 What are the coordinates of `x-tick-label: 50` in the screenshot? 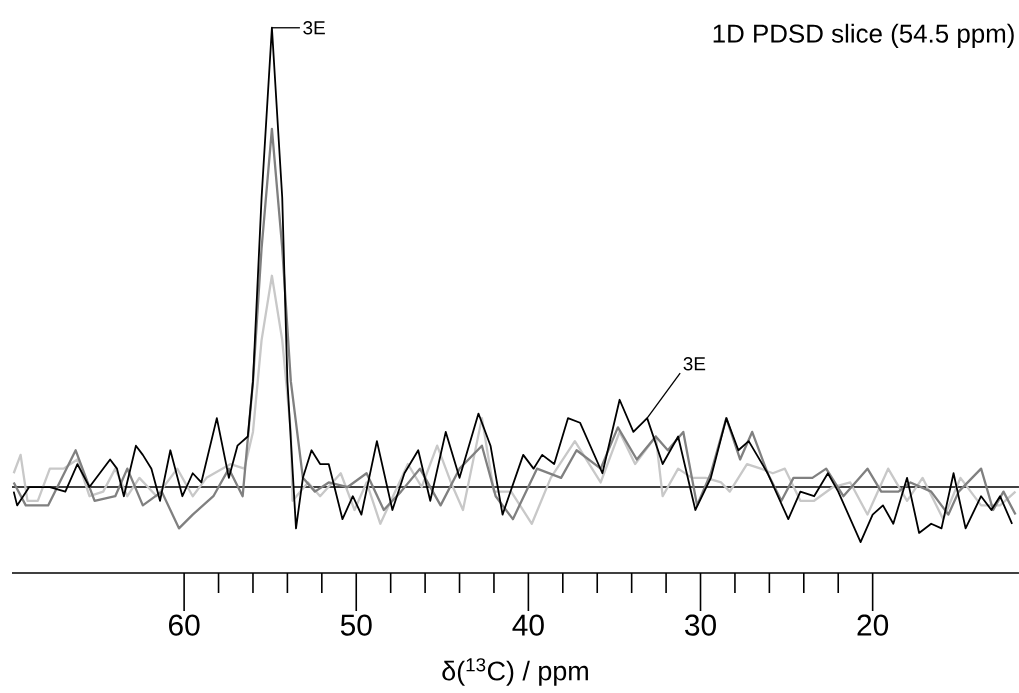 It's located at (356, 625).